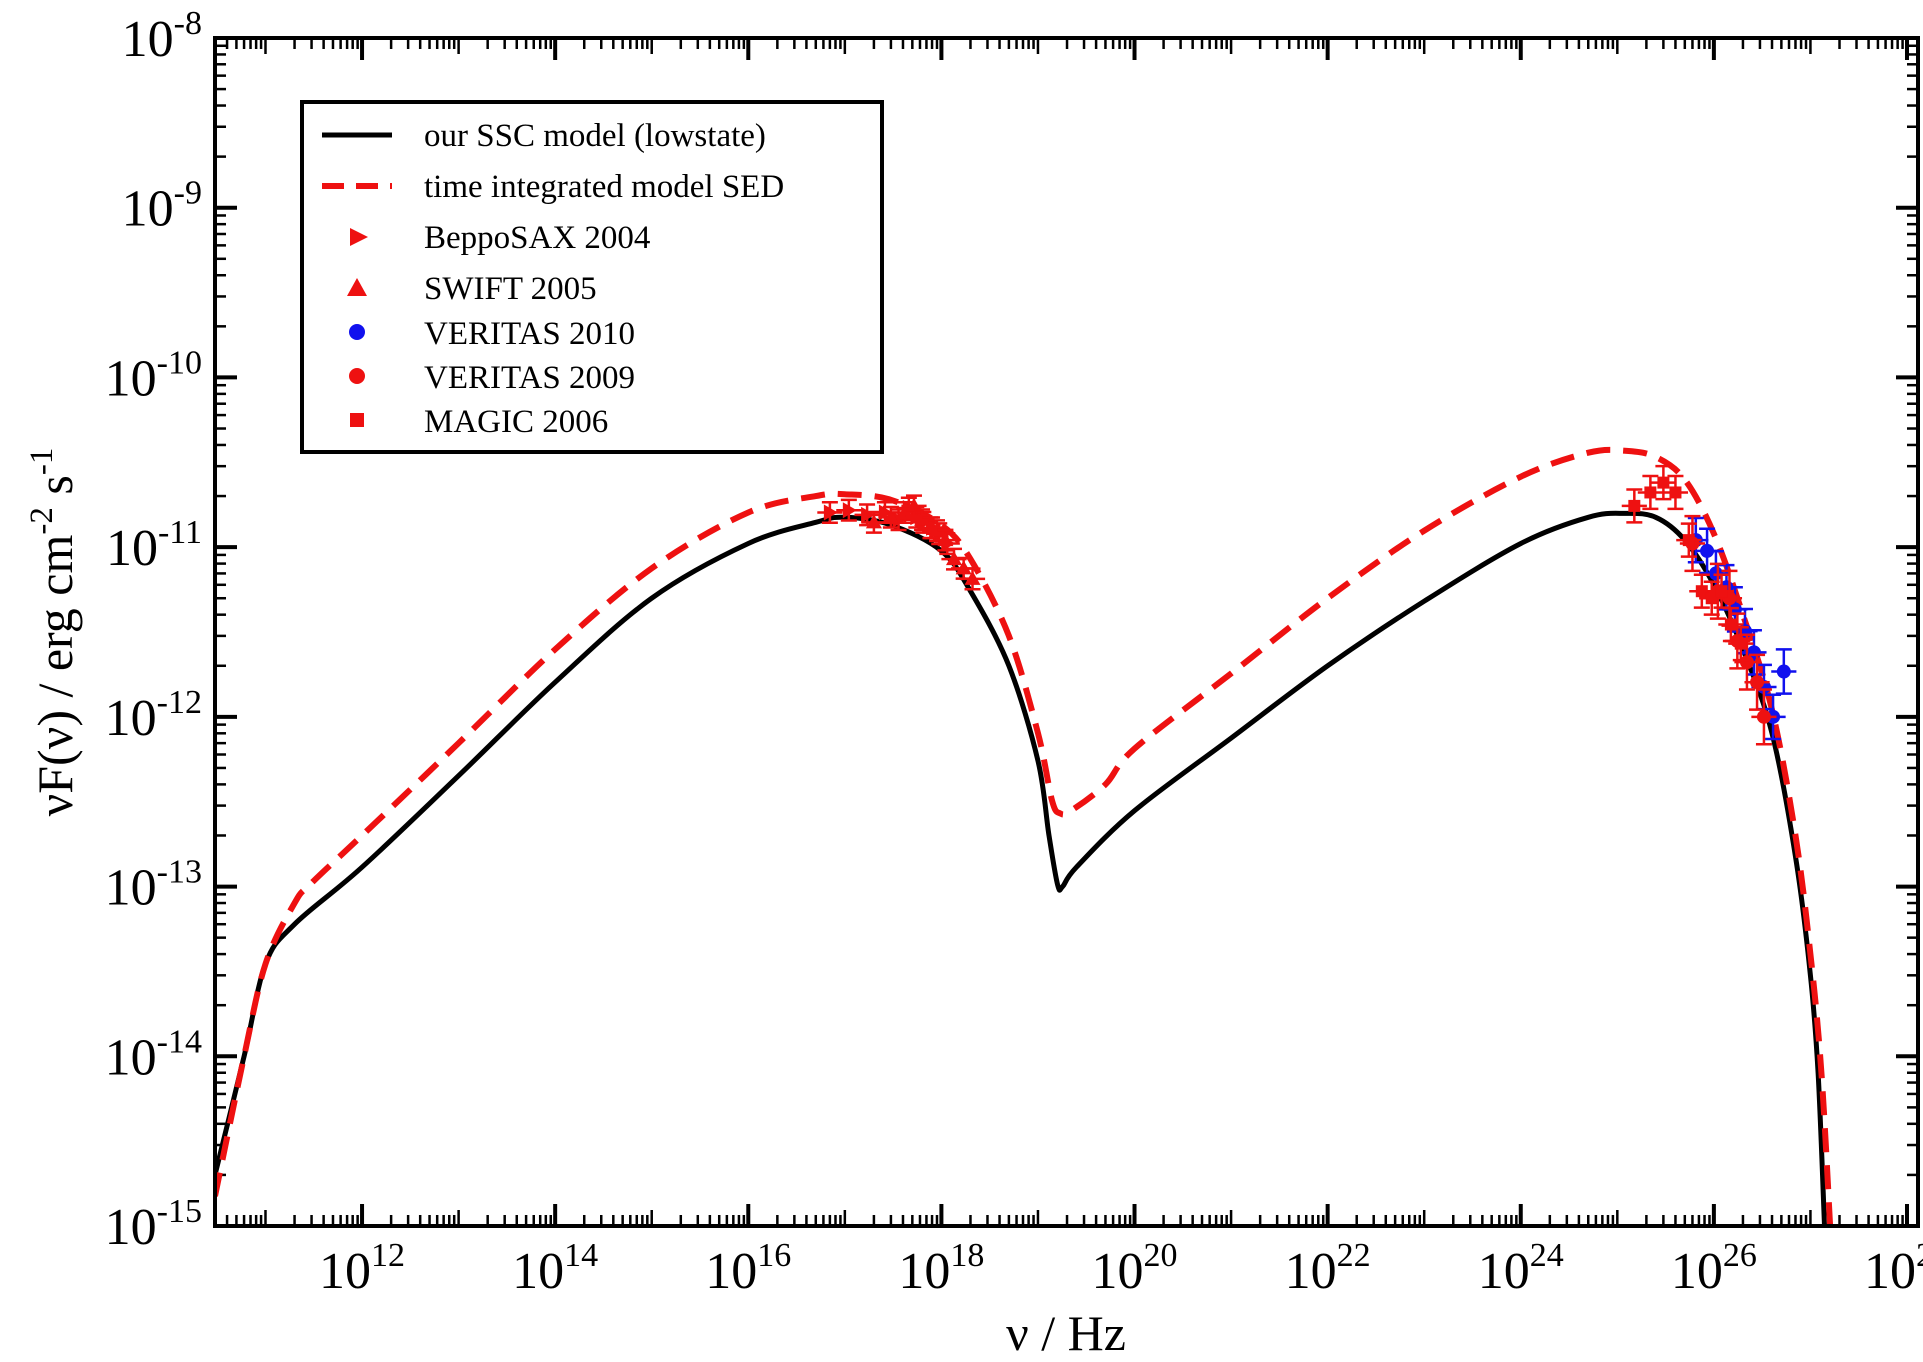 The image size is (1923, 1362). I want to click on legend-swatch-magic, so click(357, 420).